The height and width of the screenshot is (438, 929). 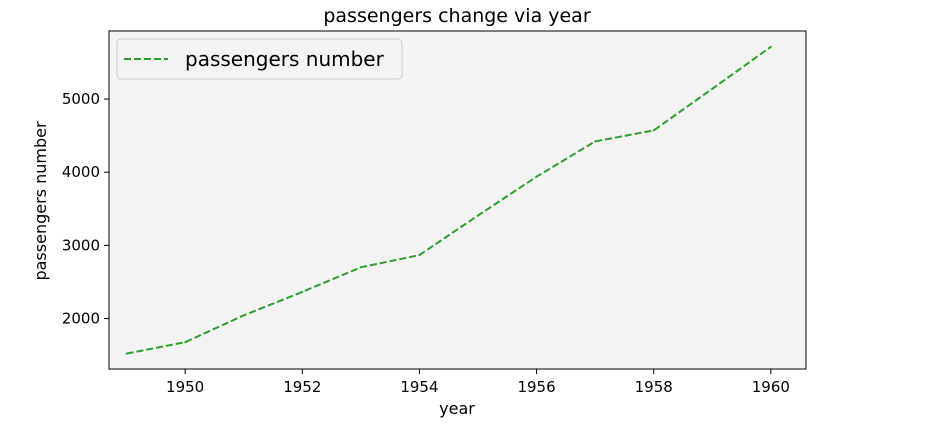 What do you see at coordinates (302, 387) in the screenshot?
I see `x-tick-label: 1952` at bounding box center [302, 387].